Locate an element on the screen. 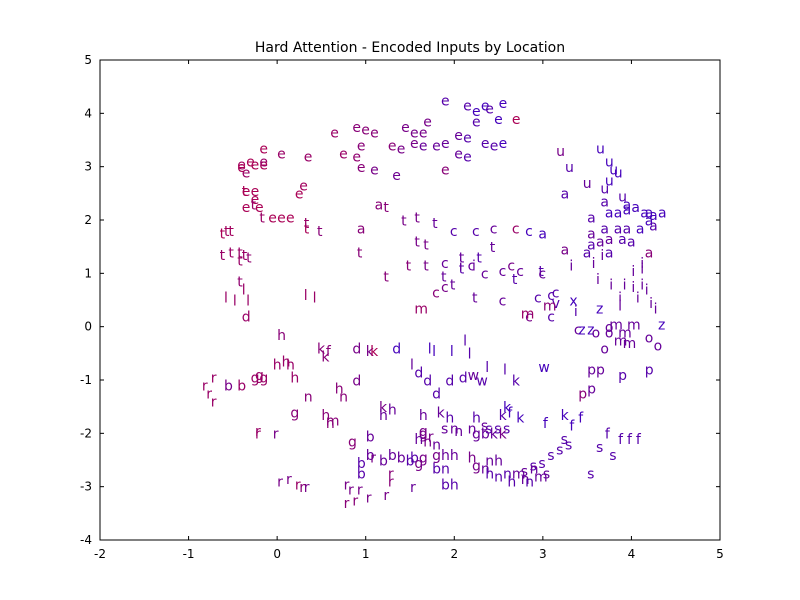  point-label: z is located at coordinates (590, 331).